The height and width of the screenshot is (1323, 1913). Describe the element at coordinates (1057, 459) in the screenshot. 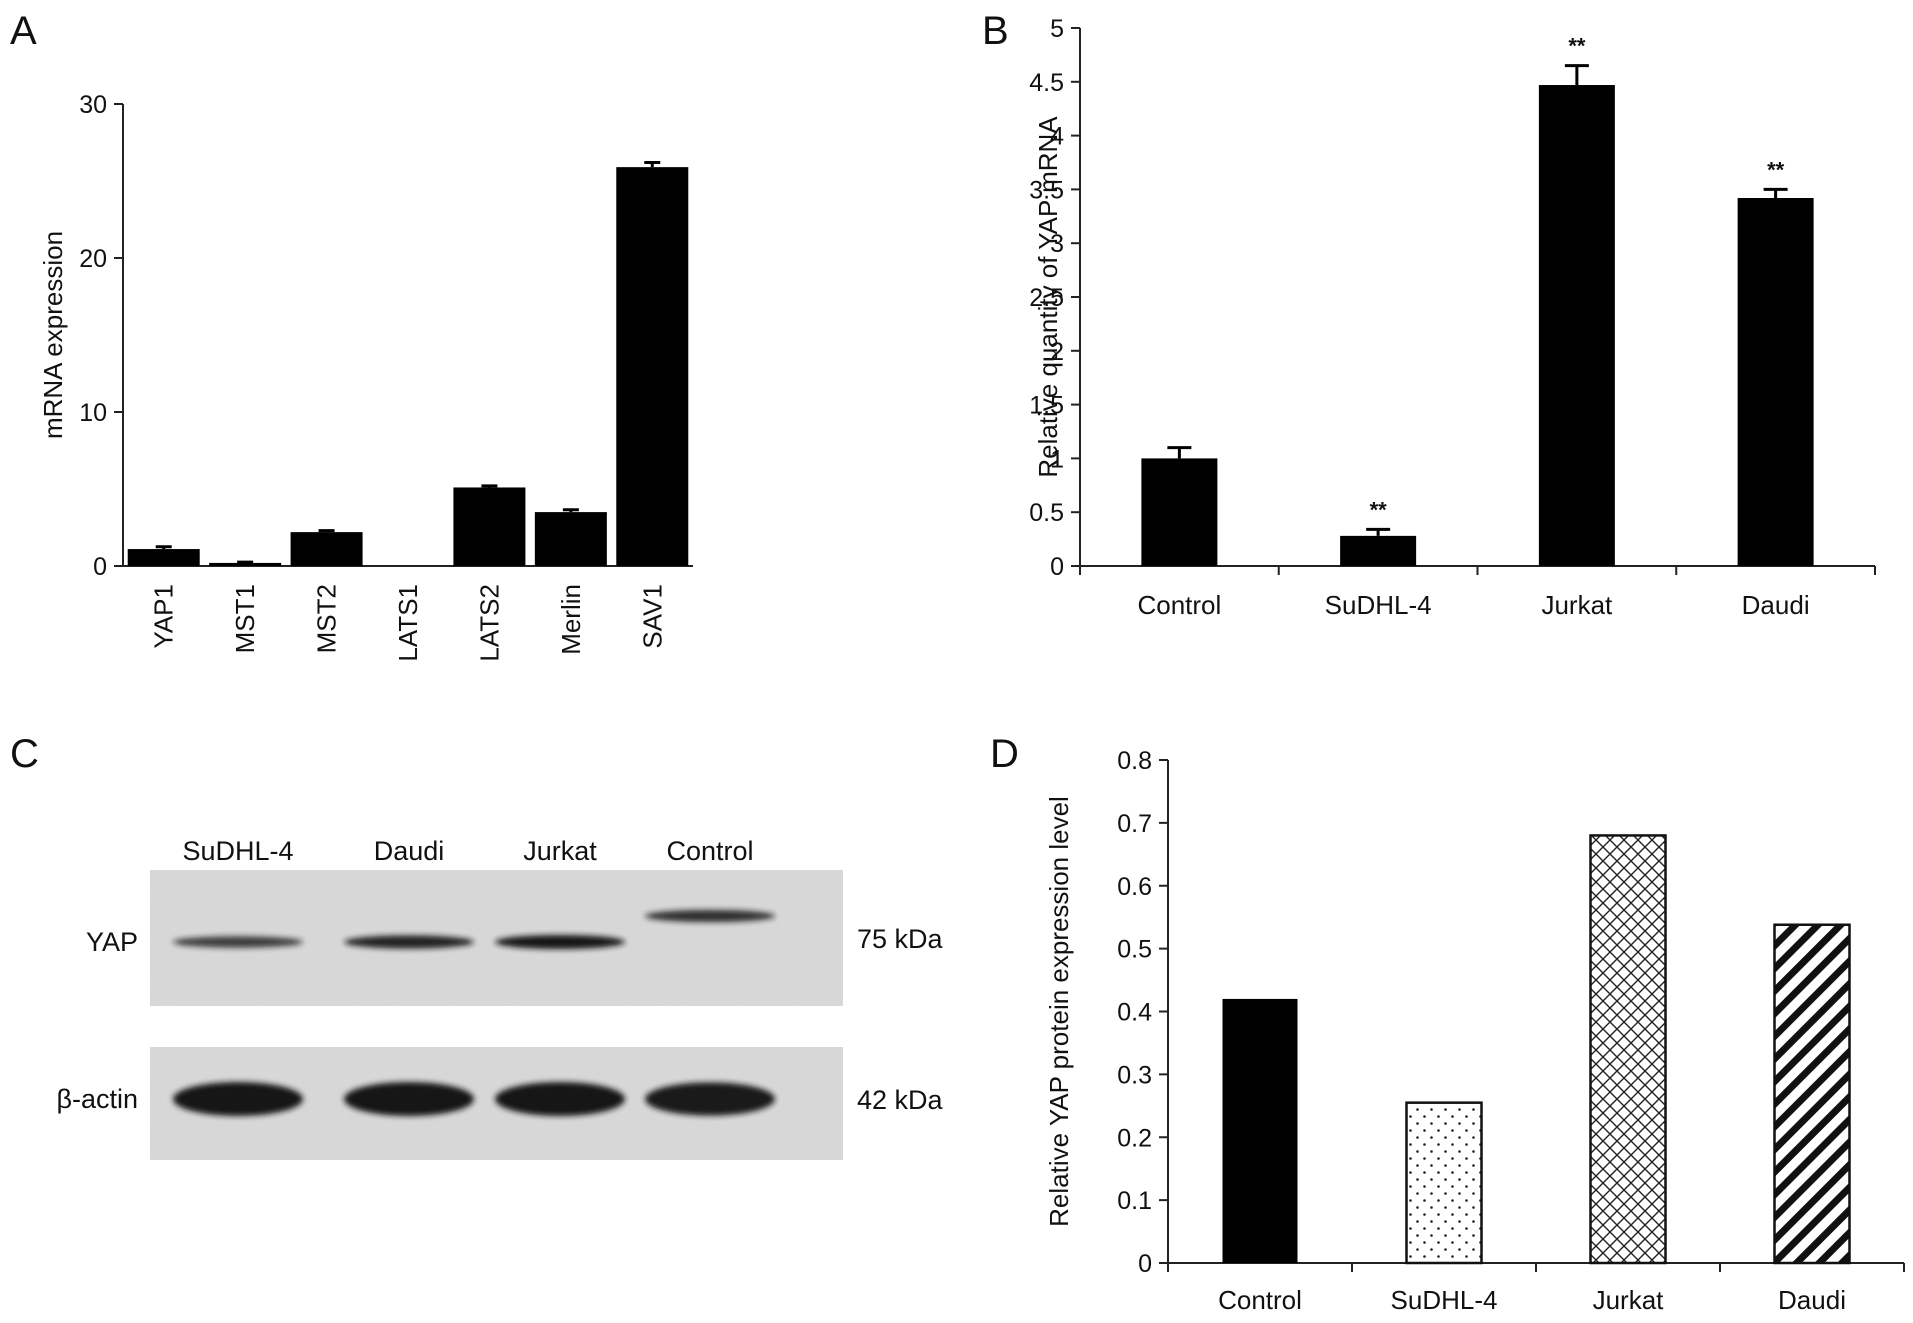

I see `y-tick-label: 1` at that location.